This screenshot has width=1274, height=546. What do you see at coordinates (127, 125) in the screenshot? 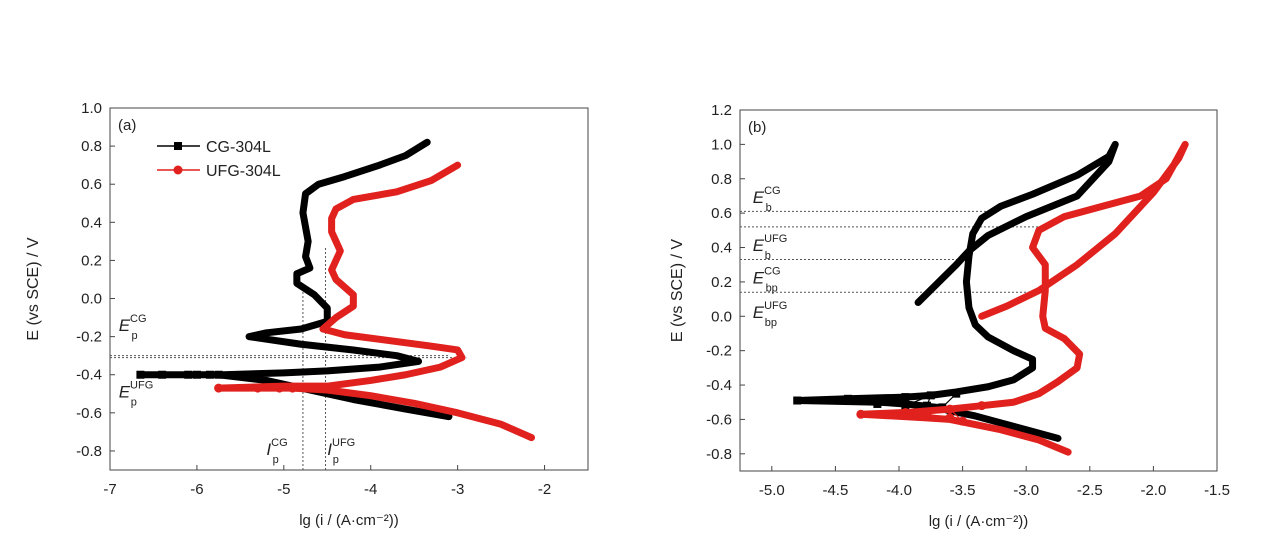
I see `panel-label: (a)` at bounding box center [127, 125].